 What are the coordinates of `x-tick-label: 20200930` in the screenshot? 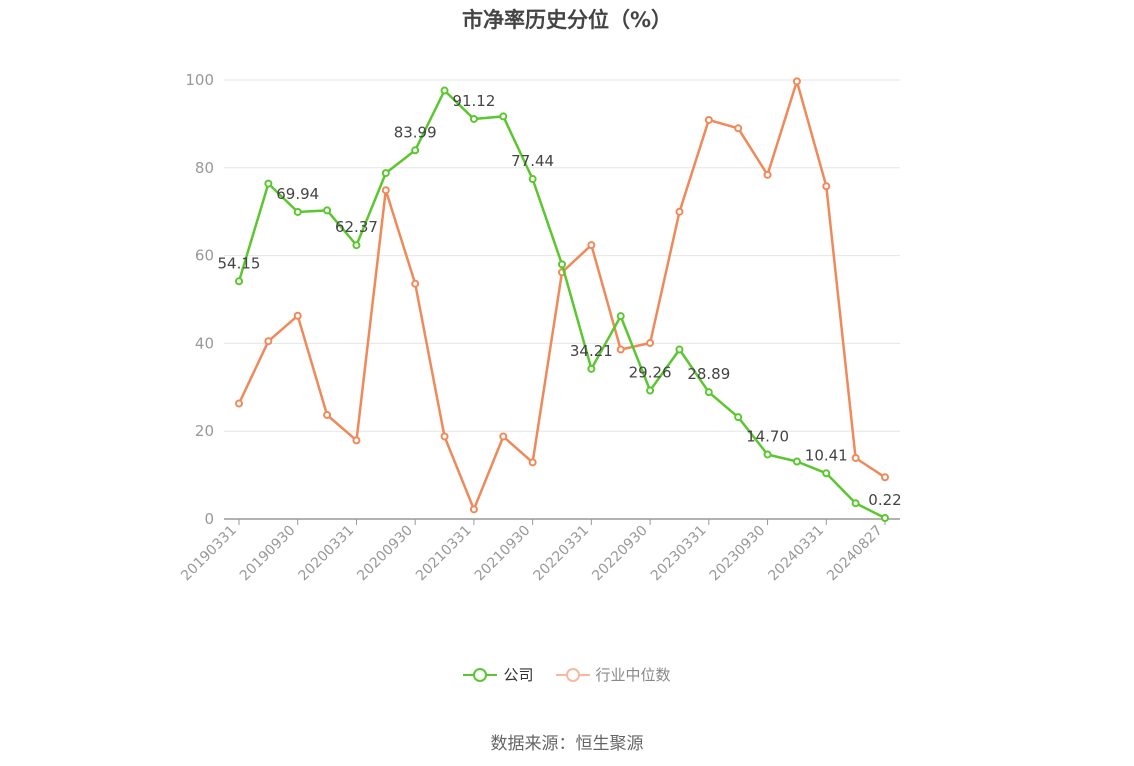 It's located at (385, 554).